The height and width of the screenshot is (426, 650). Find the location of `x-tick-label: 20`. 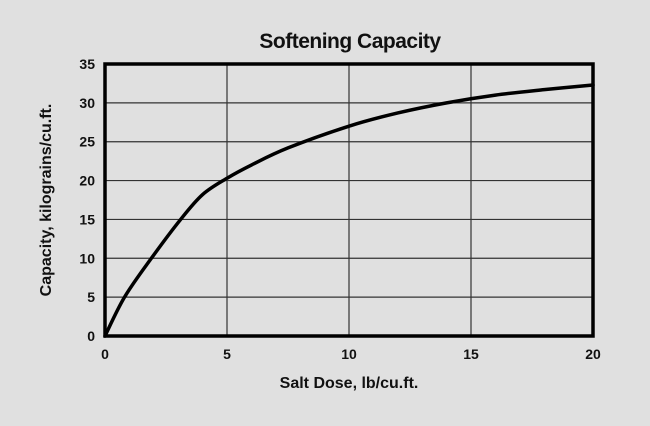

x-tick-label: 20 is located at coordinates (593, 354).